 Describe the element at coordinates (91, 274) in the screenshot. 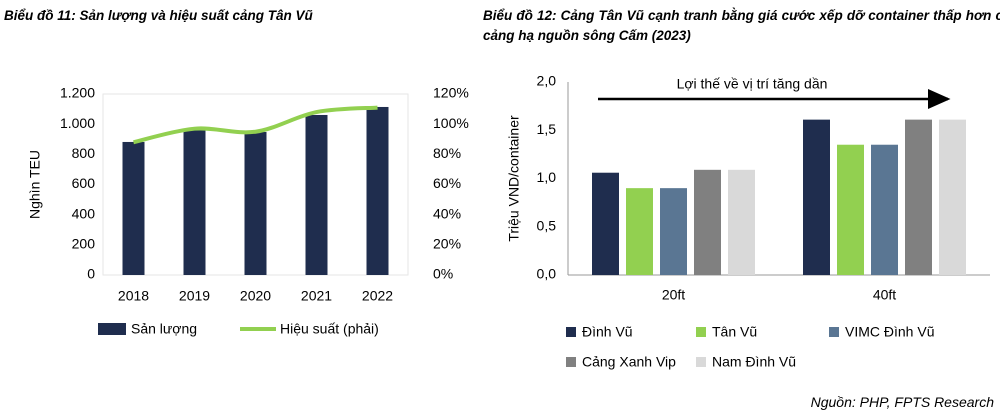

I see `y-tick-label: 0` at that location.